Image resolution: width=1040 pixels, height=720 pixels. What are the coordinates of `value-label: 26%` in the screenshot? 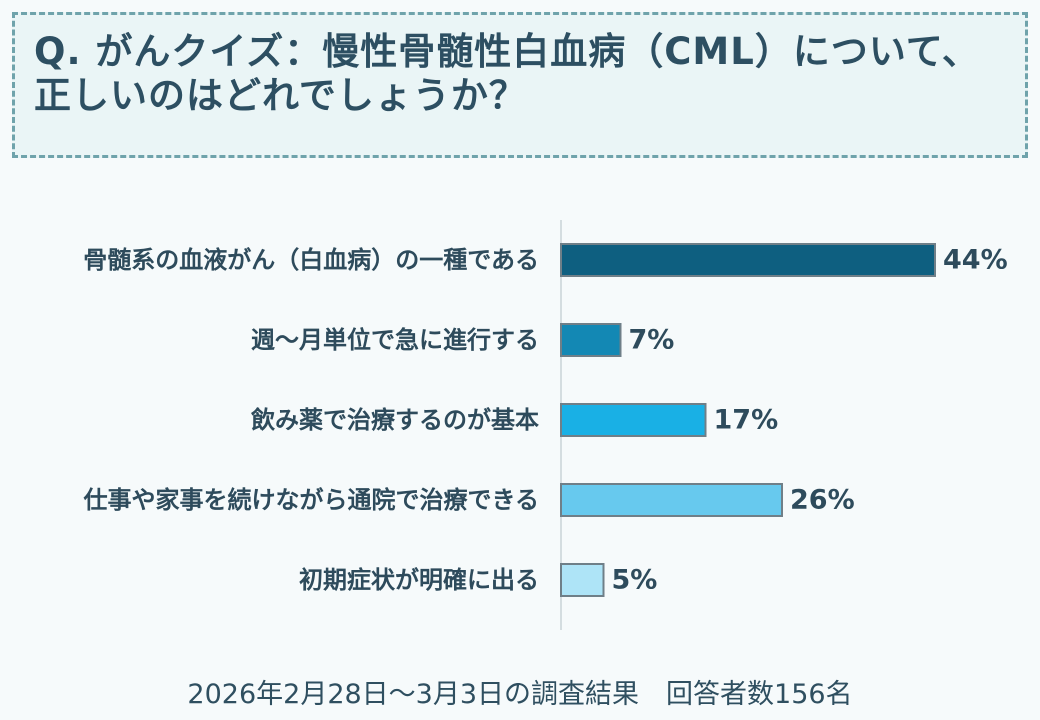 It's located at (822, 500).